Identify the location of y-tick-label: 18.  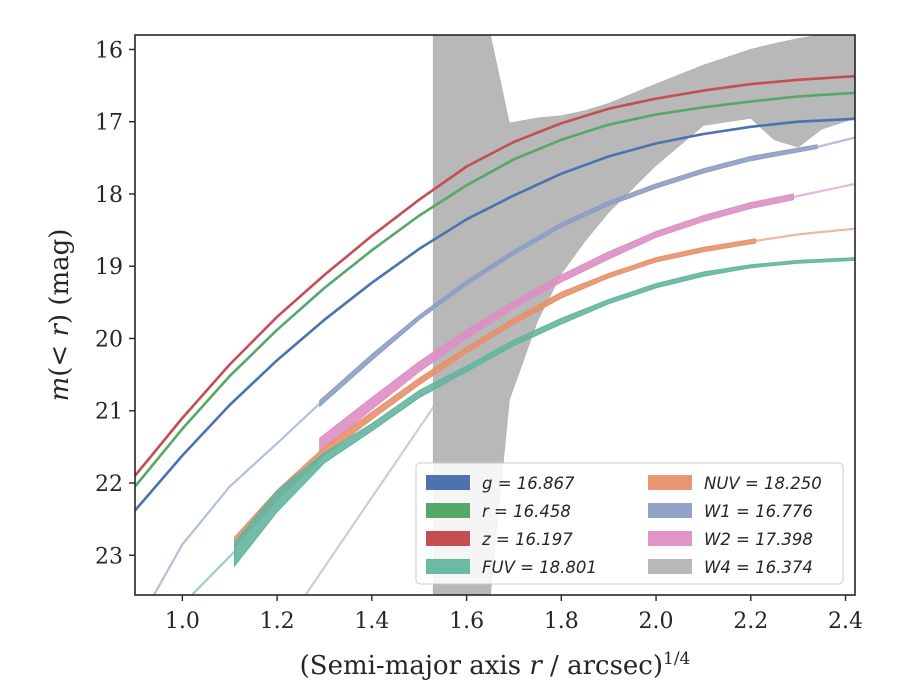
(109, 195).